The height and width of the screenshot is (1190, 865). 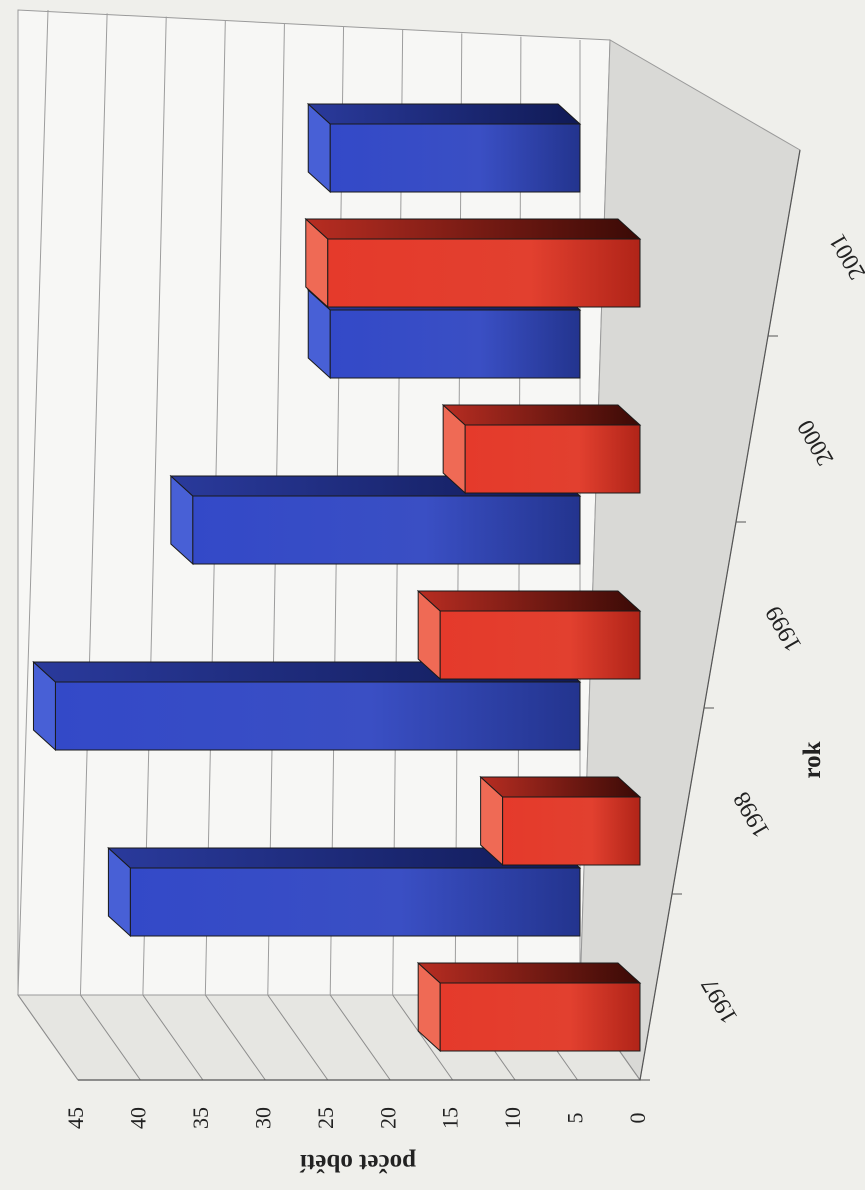 I want to click on y-axis-title: počet obětí, so click(x=357, y=1162).